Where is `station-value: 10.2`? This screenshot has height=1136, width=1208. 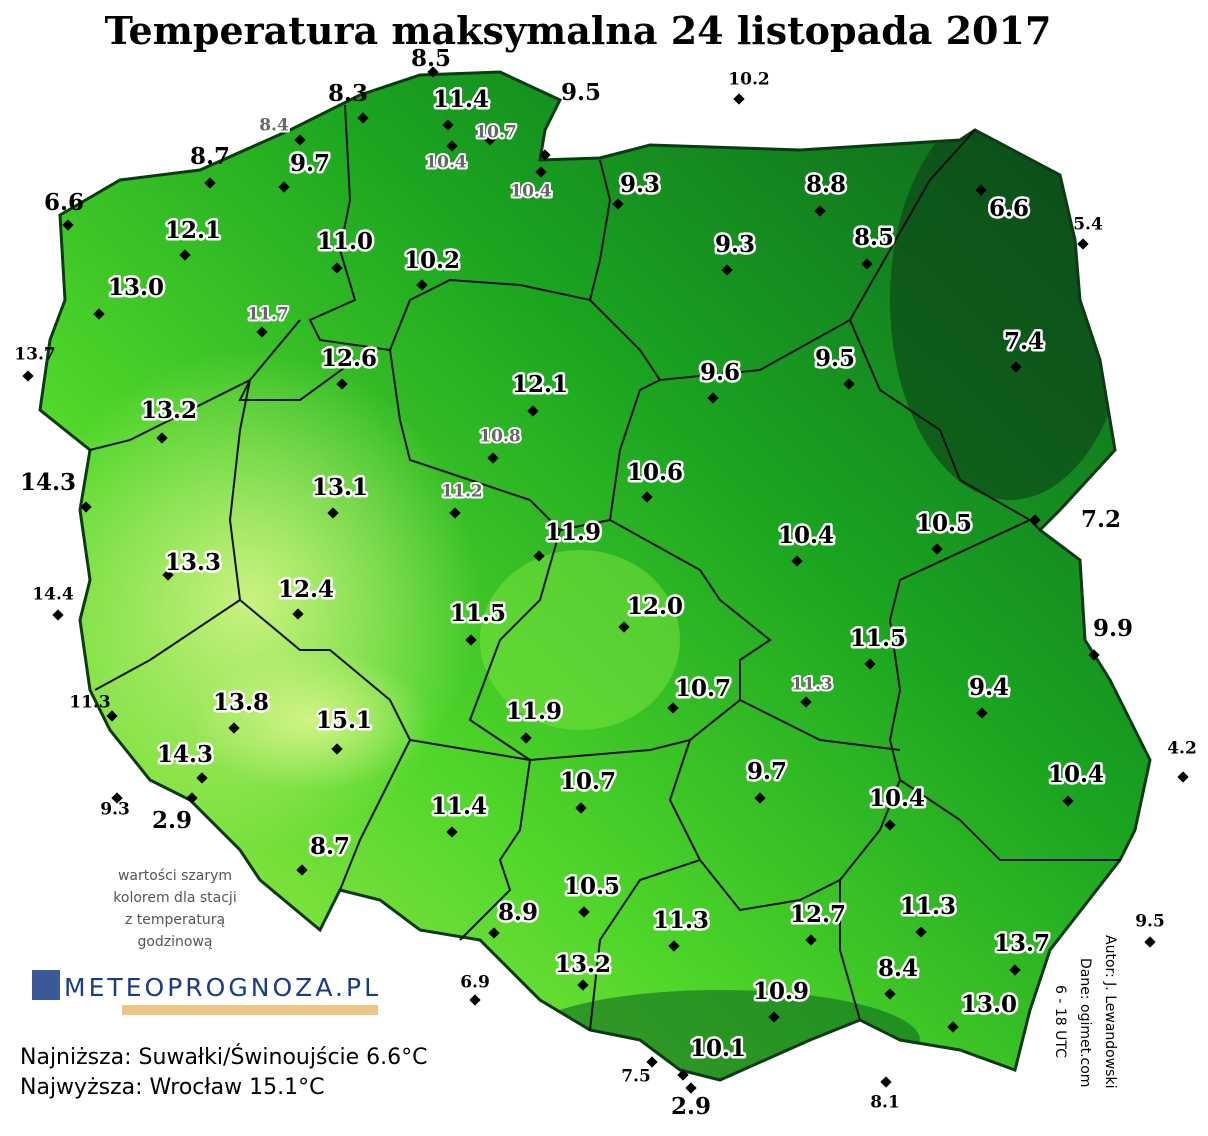
station-value: 10.2 is located at coordinates (432, 260).